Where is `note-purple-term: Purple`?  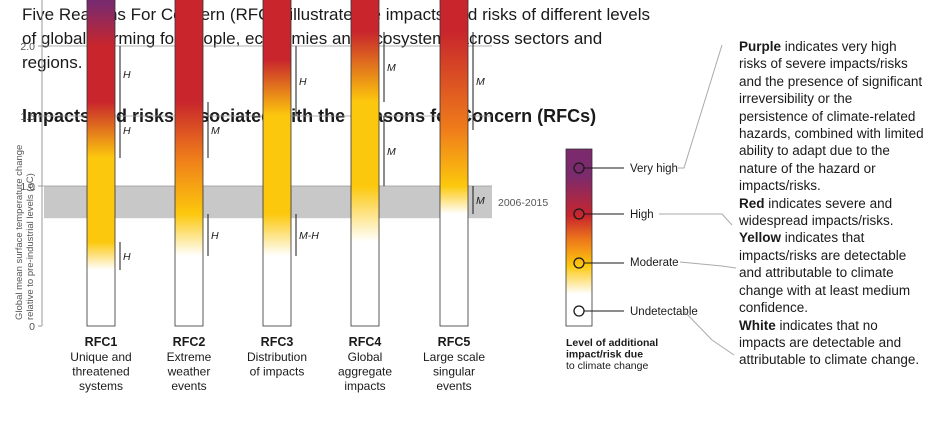 note-purple-term: Purple is located at coordinates (760, 46).